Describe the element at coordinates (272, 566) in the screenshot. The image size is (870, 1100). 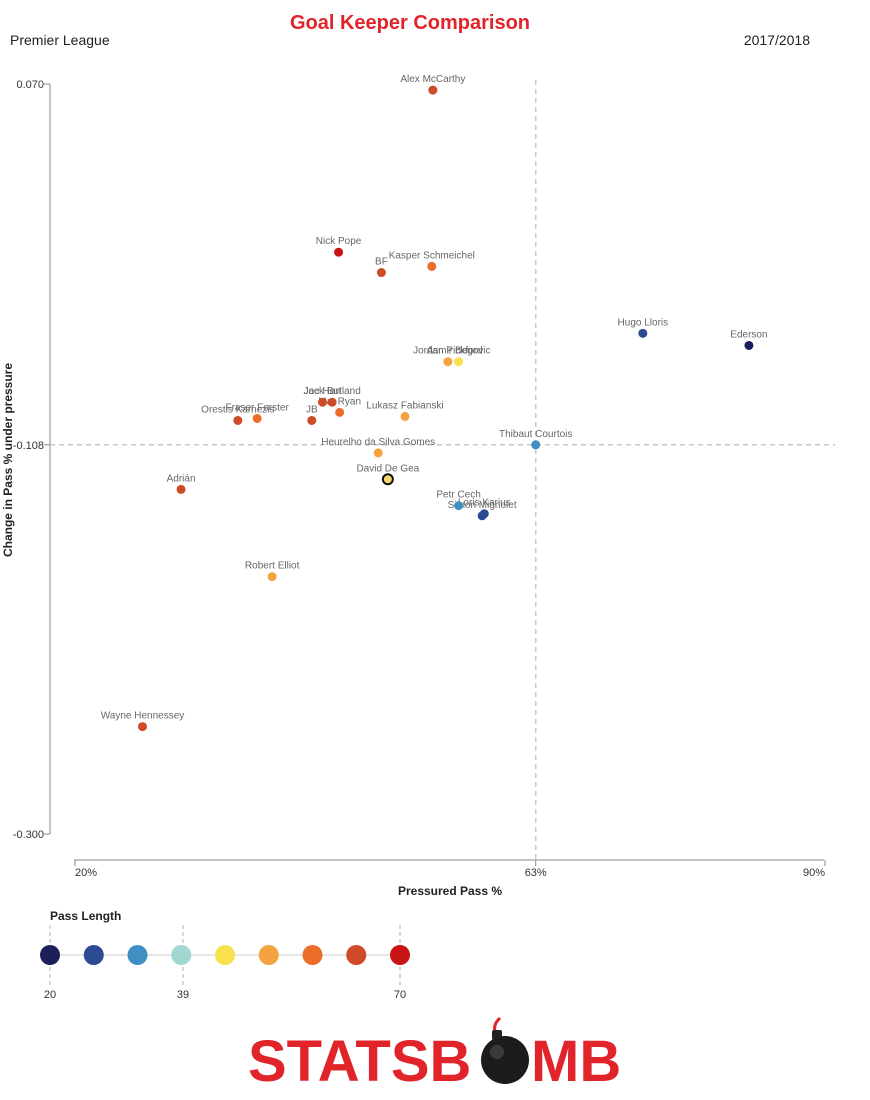
I see `point-label: Robert Elliot` at that location.